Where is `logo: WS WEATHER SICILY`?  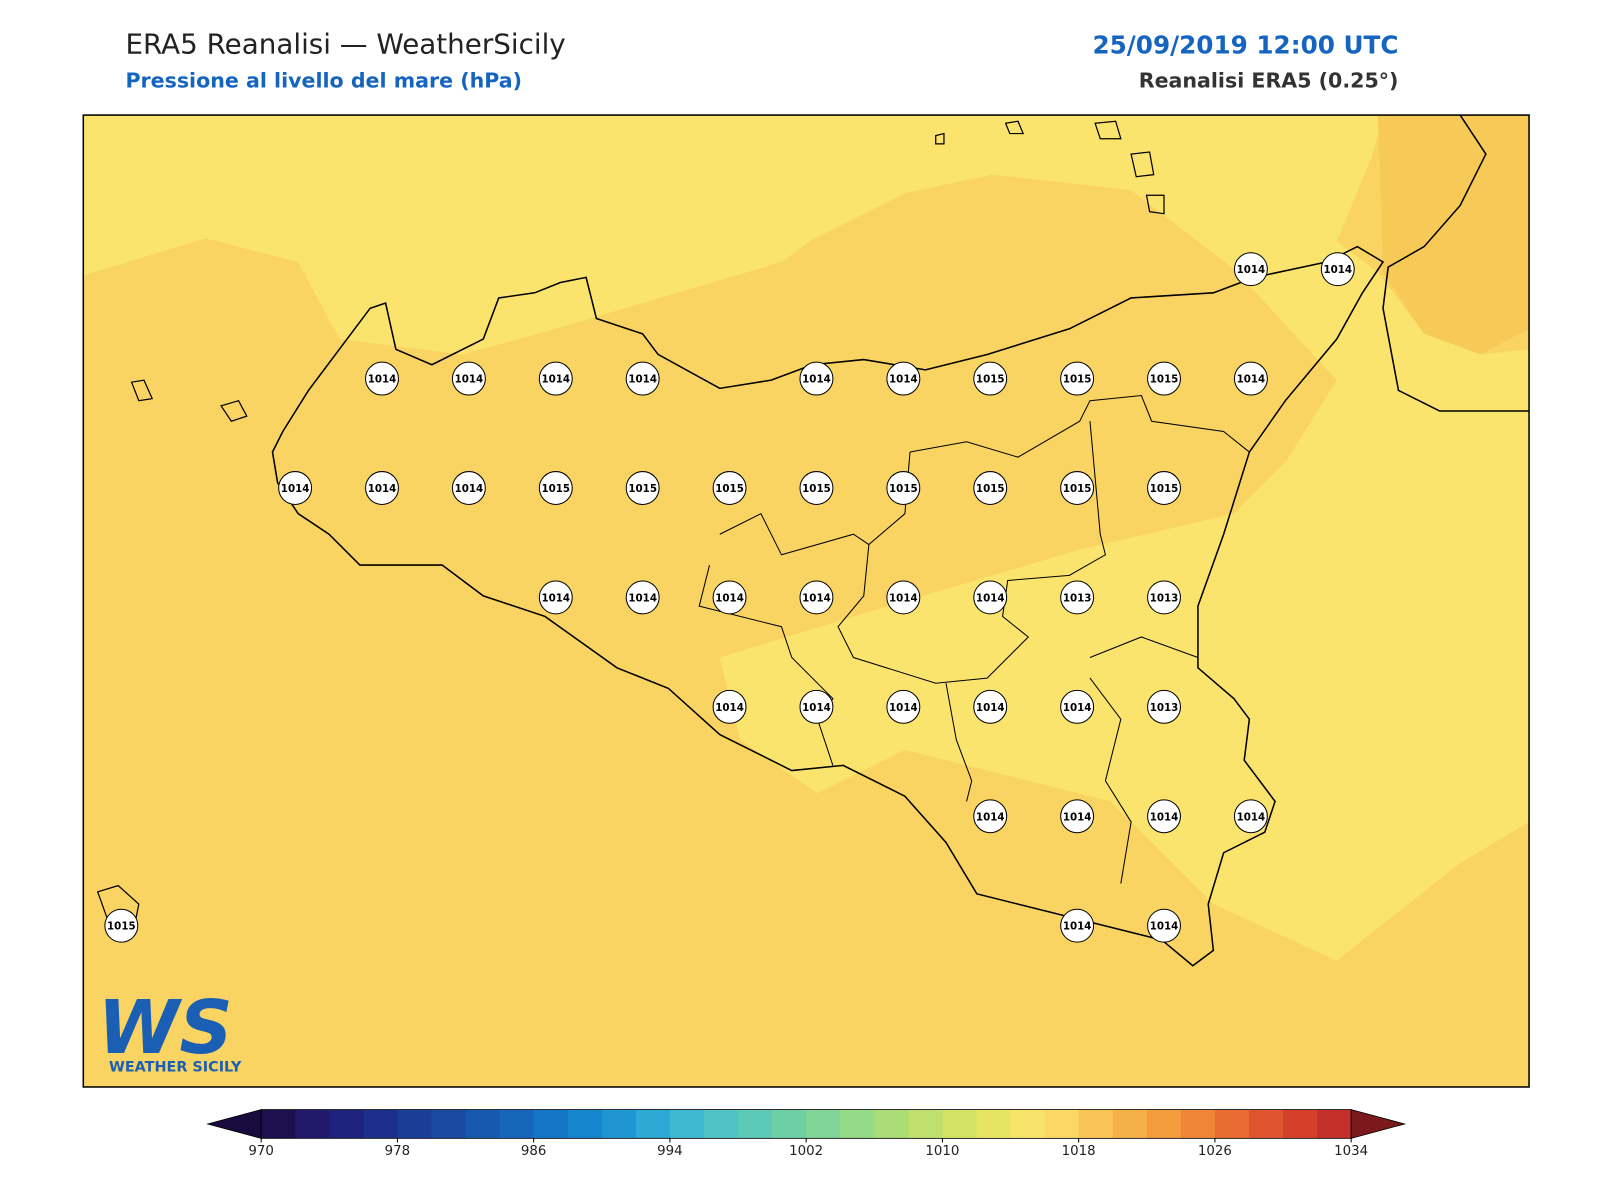
logo: WS WEATHER SICILY is located at coordinates (170, 1030).